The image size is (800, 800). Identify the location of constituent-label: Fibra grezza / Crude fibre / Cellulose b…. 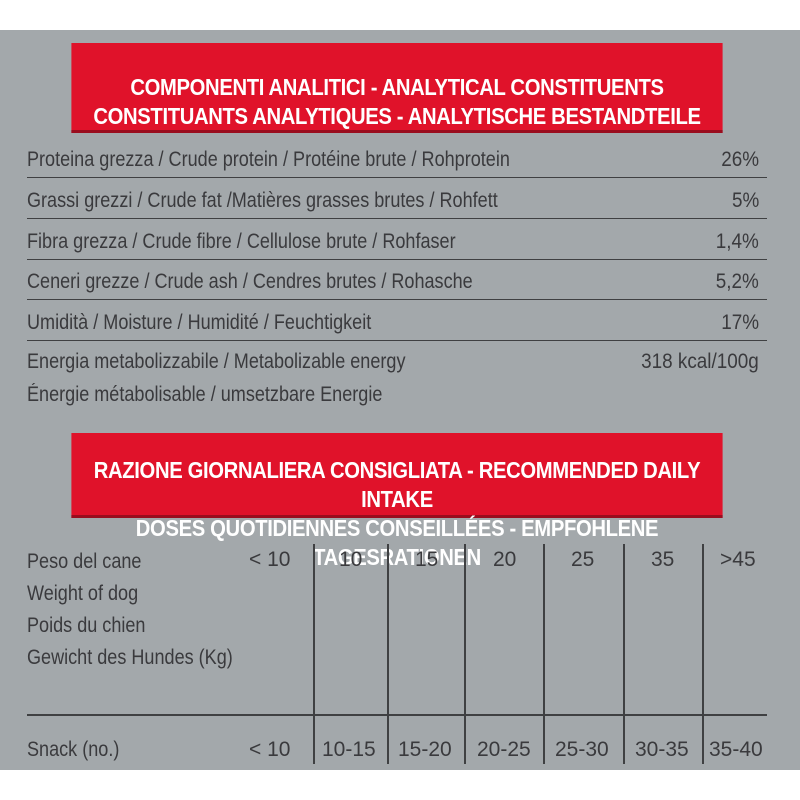
(241, 241).